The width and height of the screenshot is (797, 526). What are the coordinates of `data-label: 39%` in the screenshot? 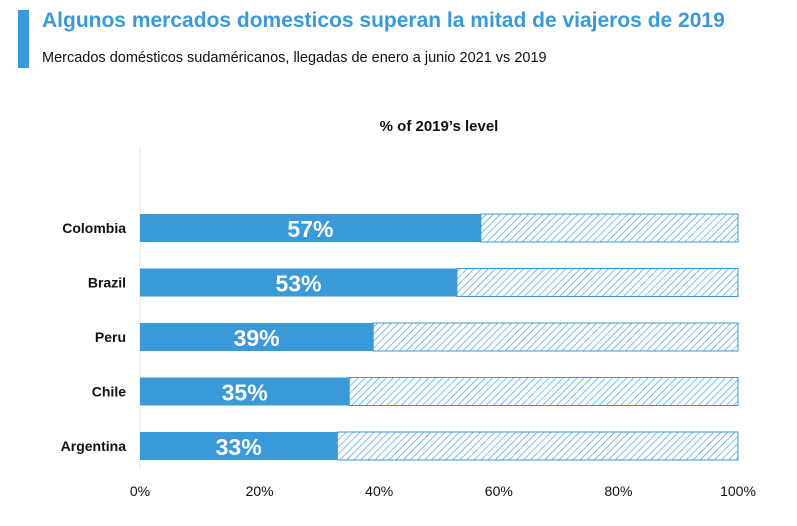 It's located at (257, 338).